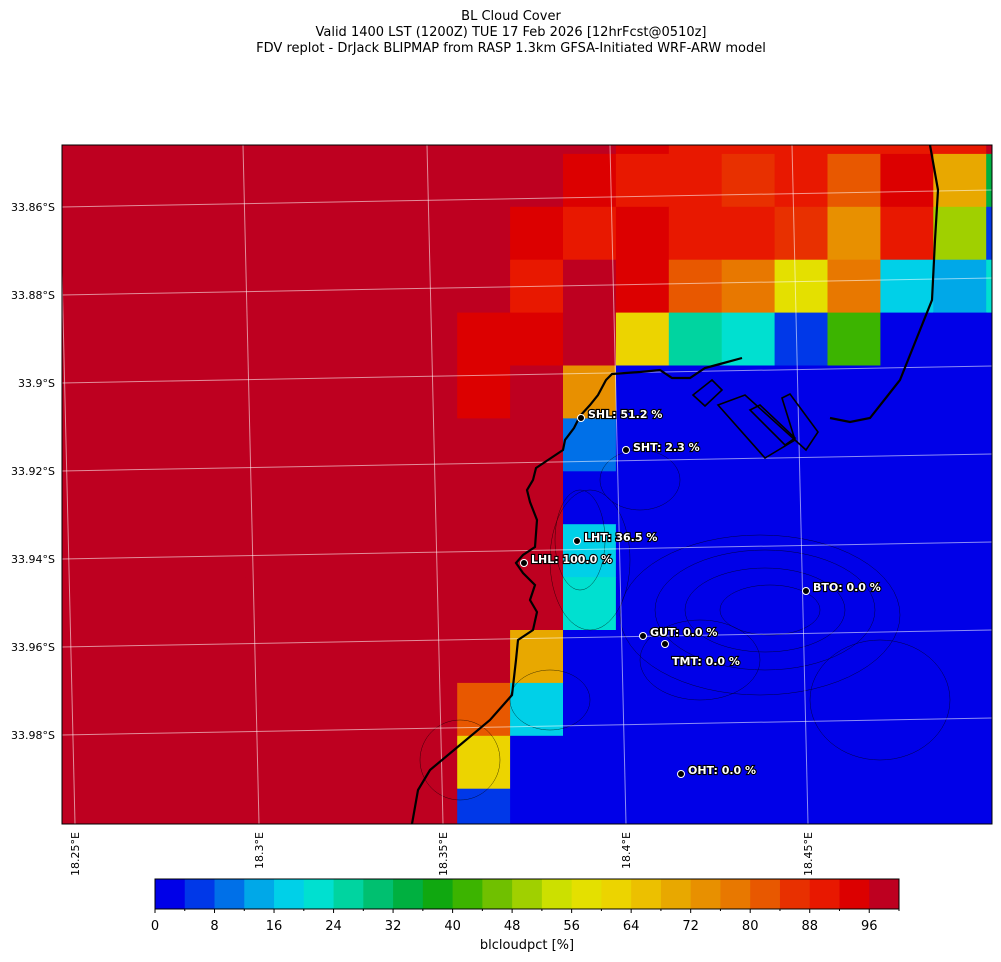  I want to click on colorbar-frame, so click(527, 894).